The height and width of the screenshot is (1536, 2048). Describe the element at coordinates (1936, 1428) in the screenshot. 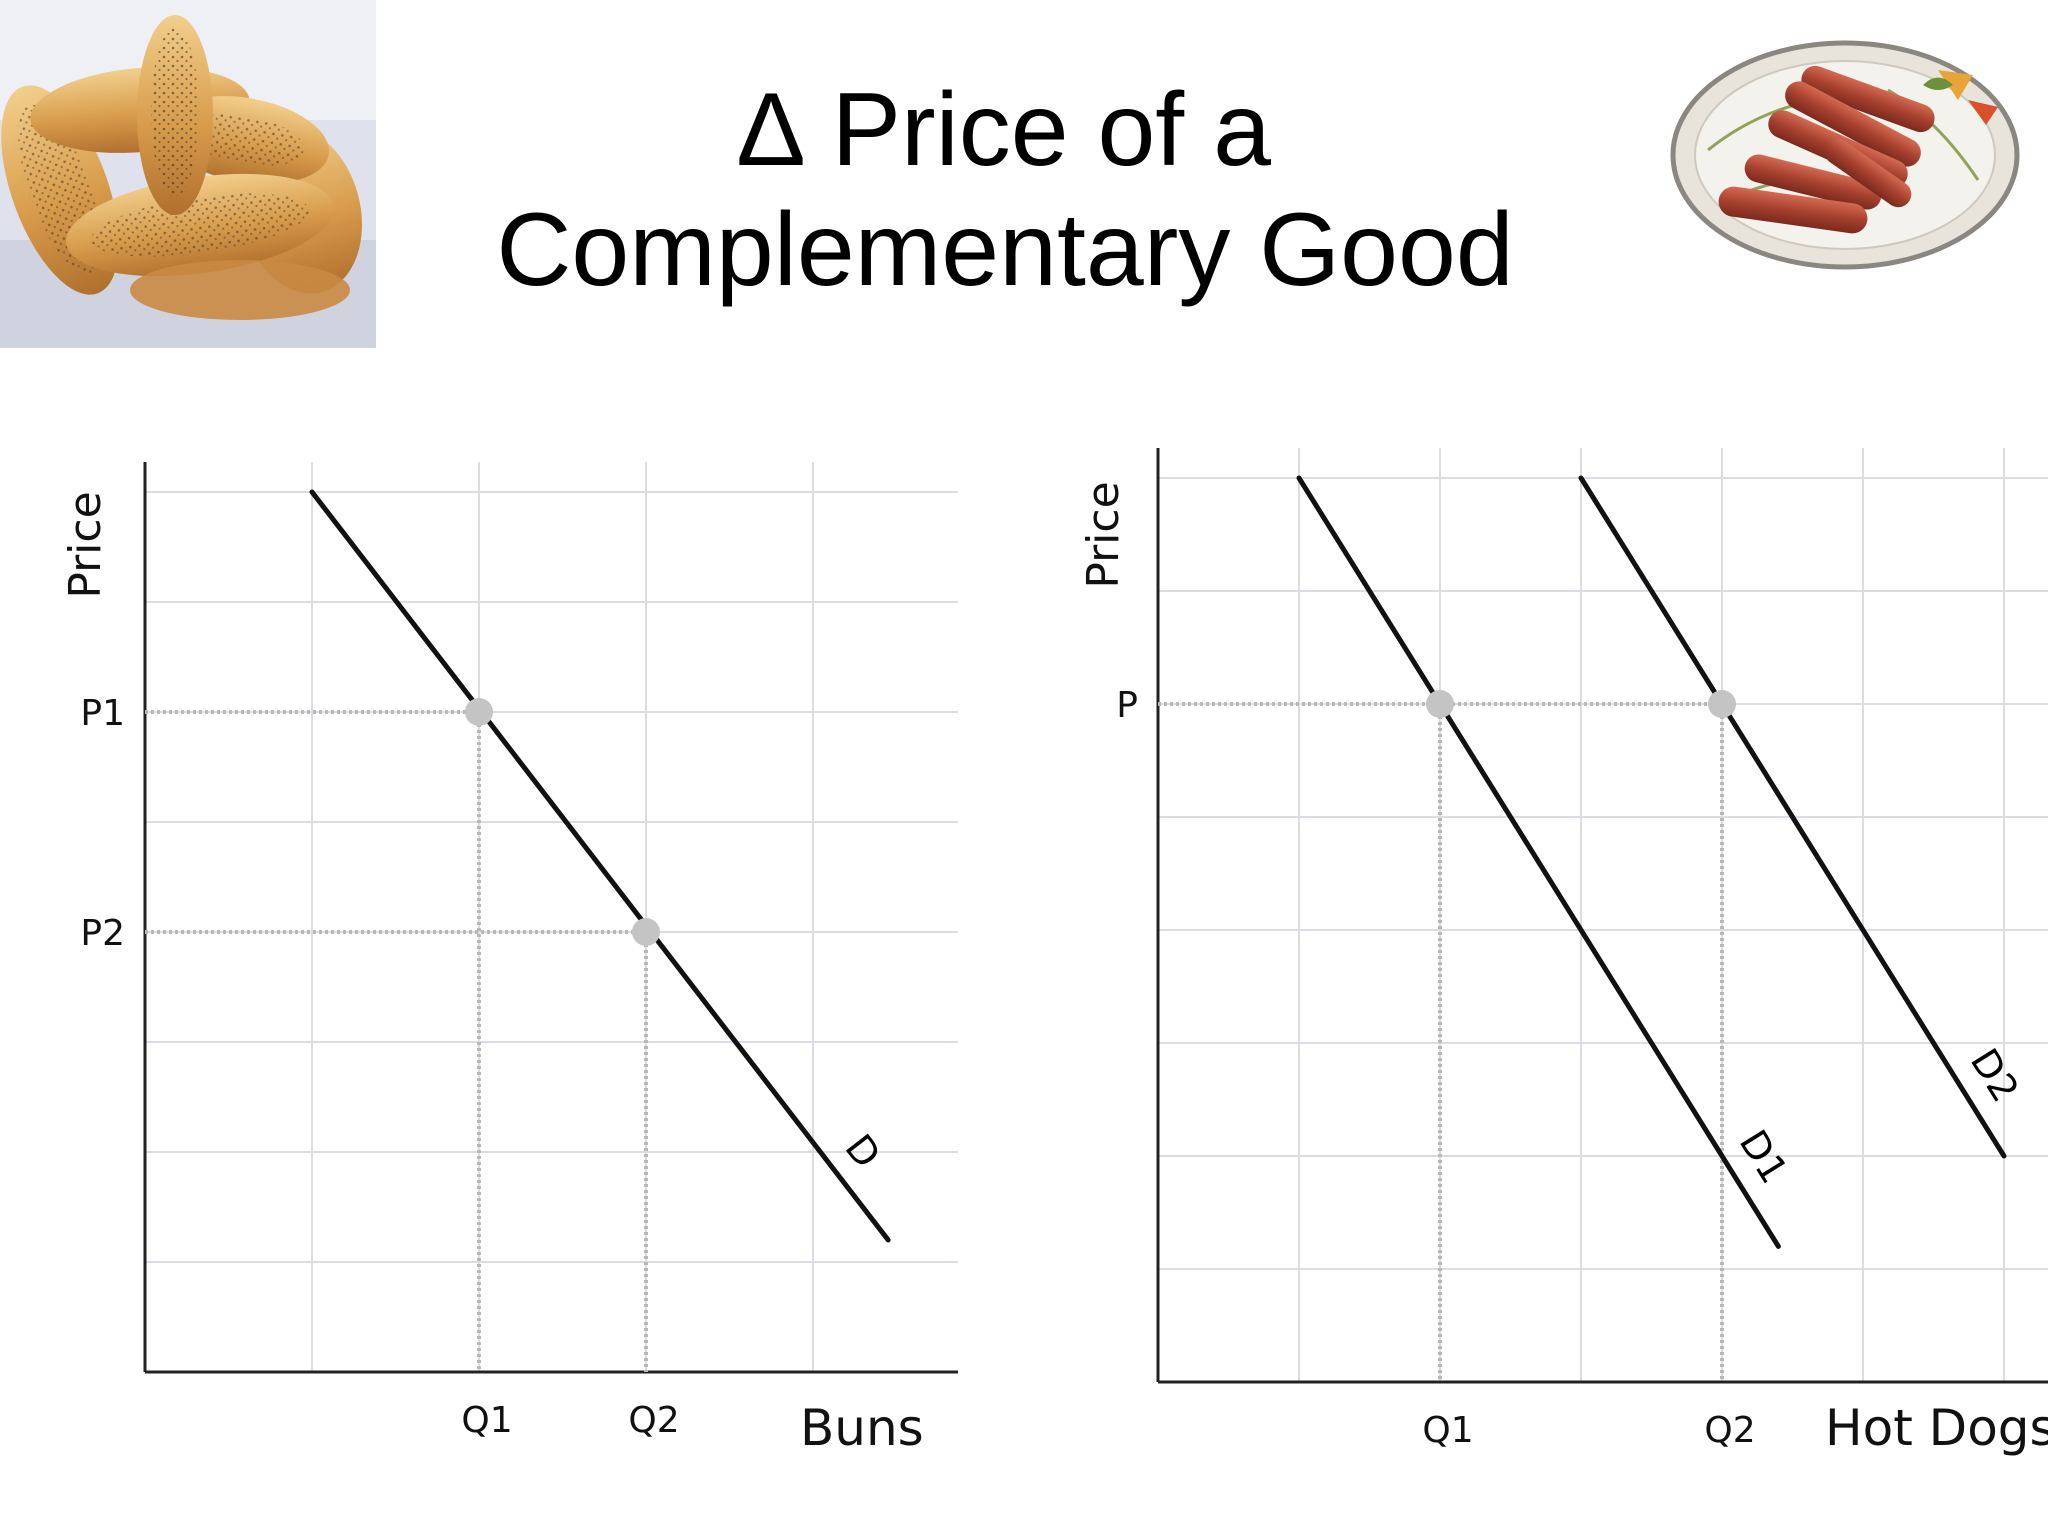

I see `x-axis-label: Hot Dogs` at that location.